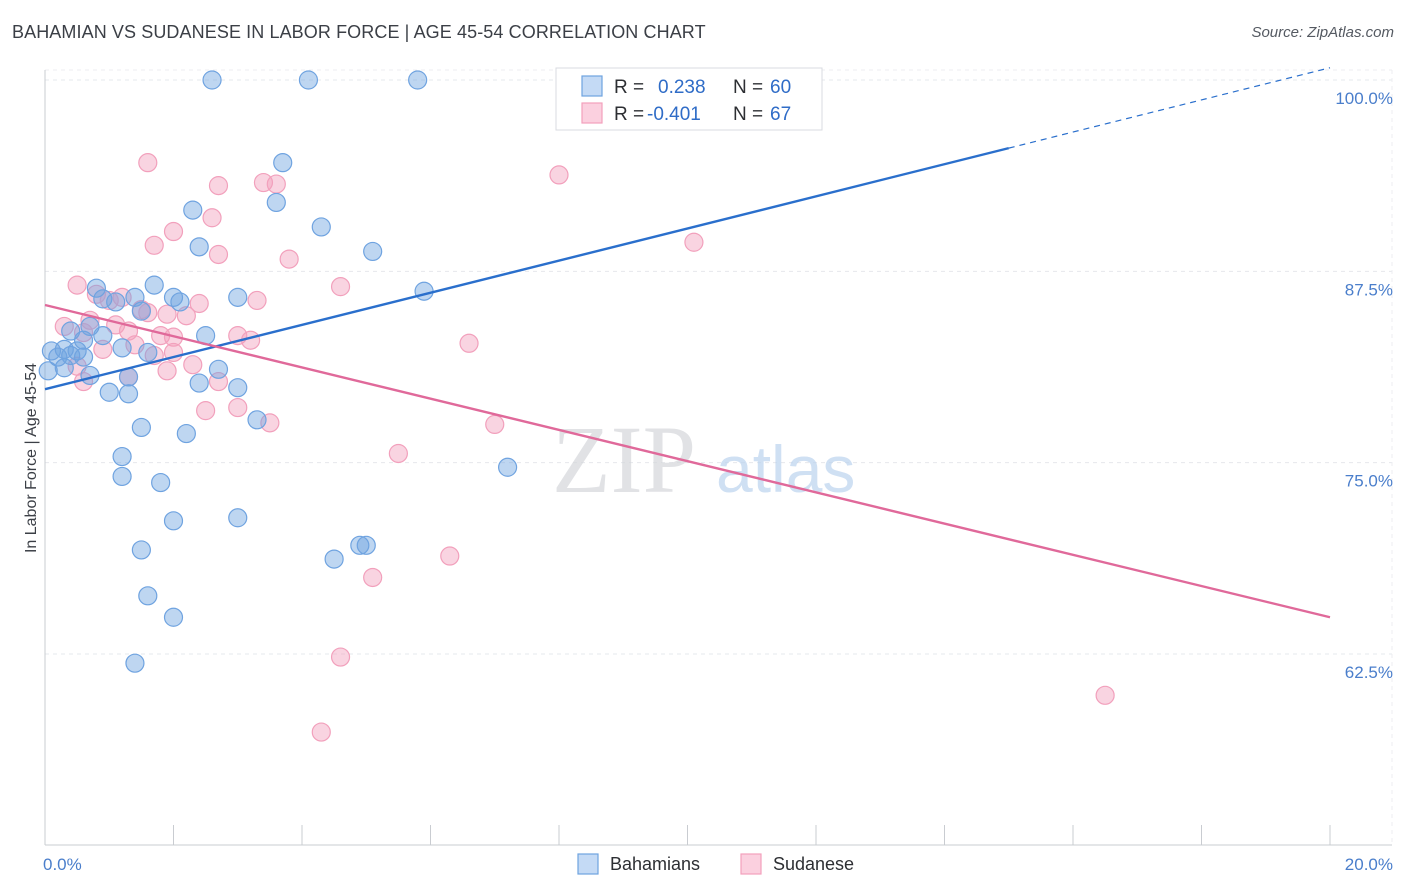 The width and height of the screenshot is (1406, 892). I want to click on legend-r-label-2: R =, so click(629, 114).